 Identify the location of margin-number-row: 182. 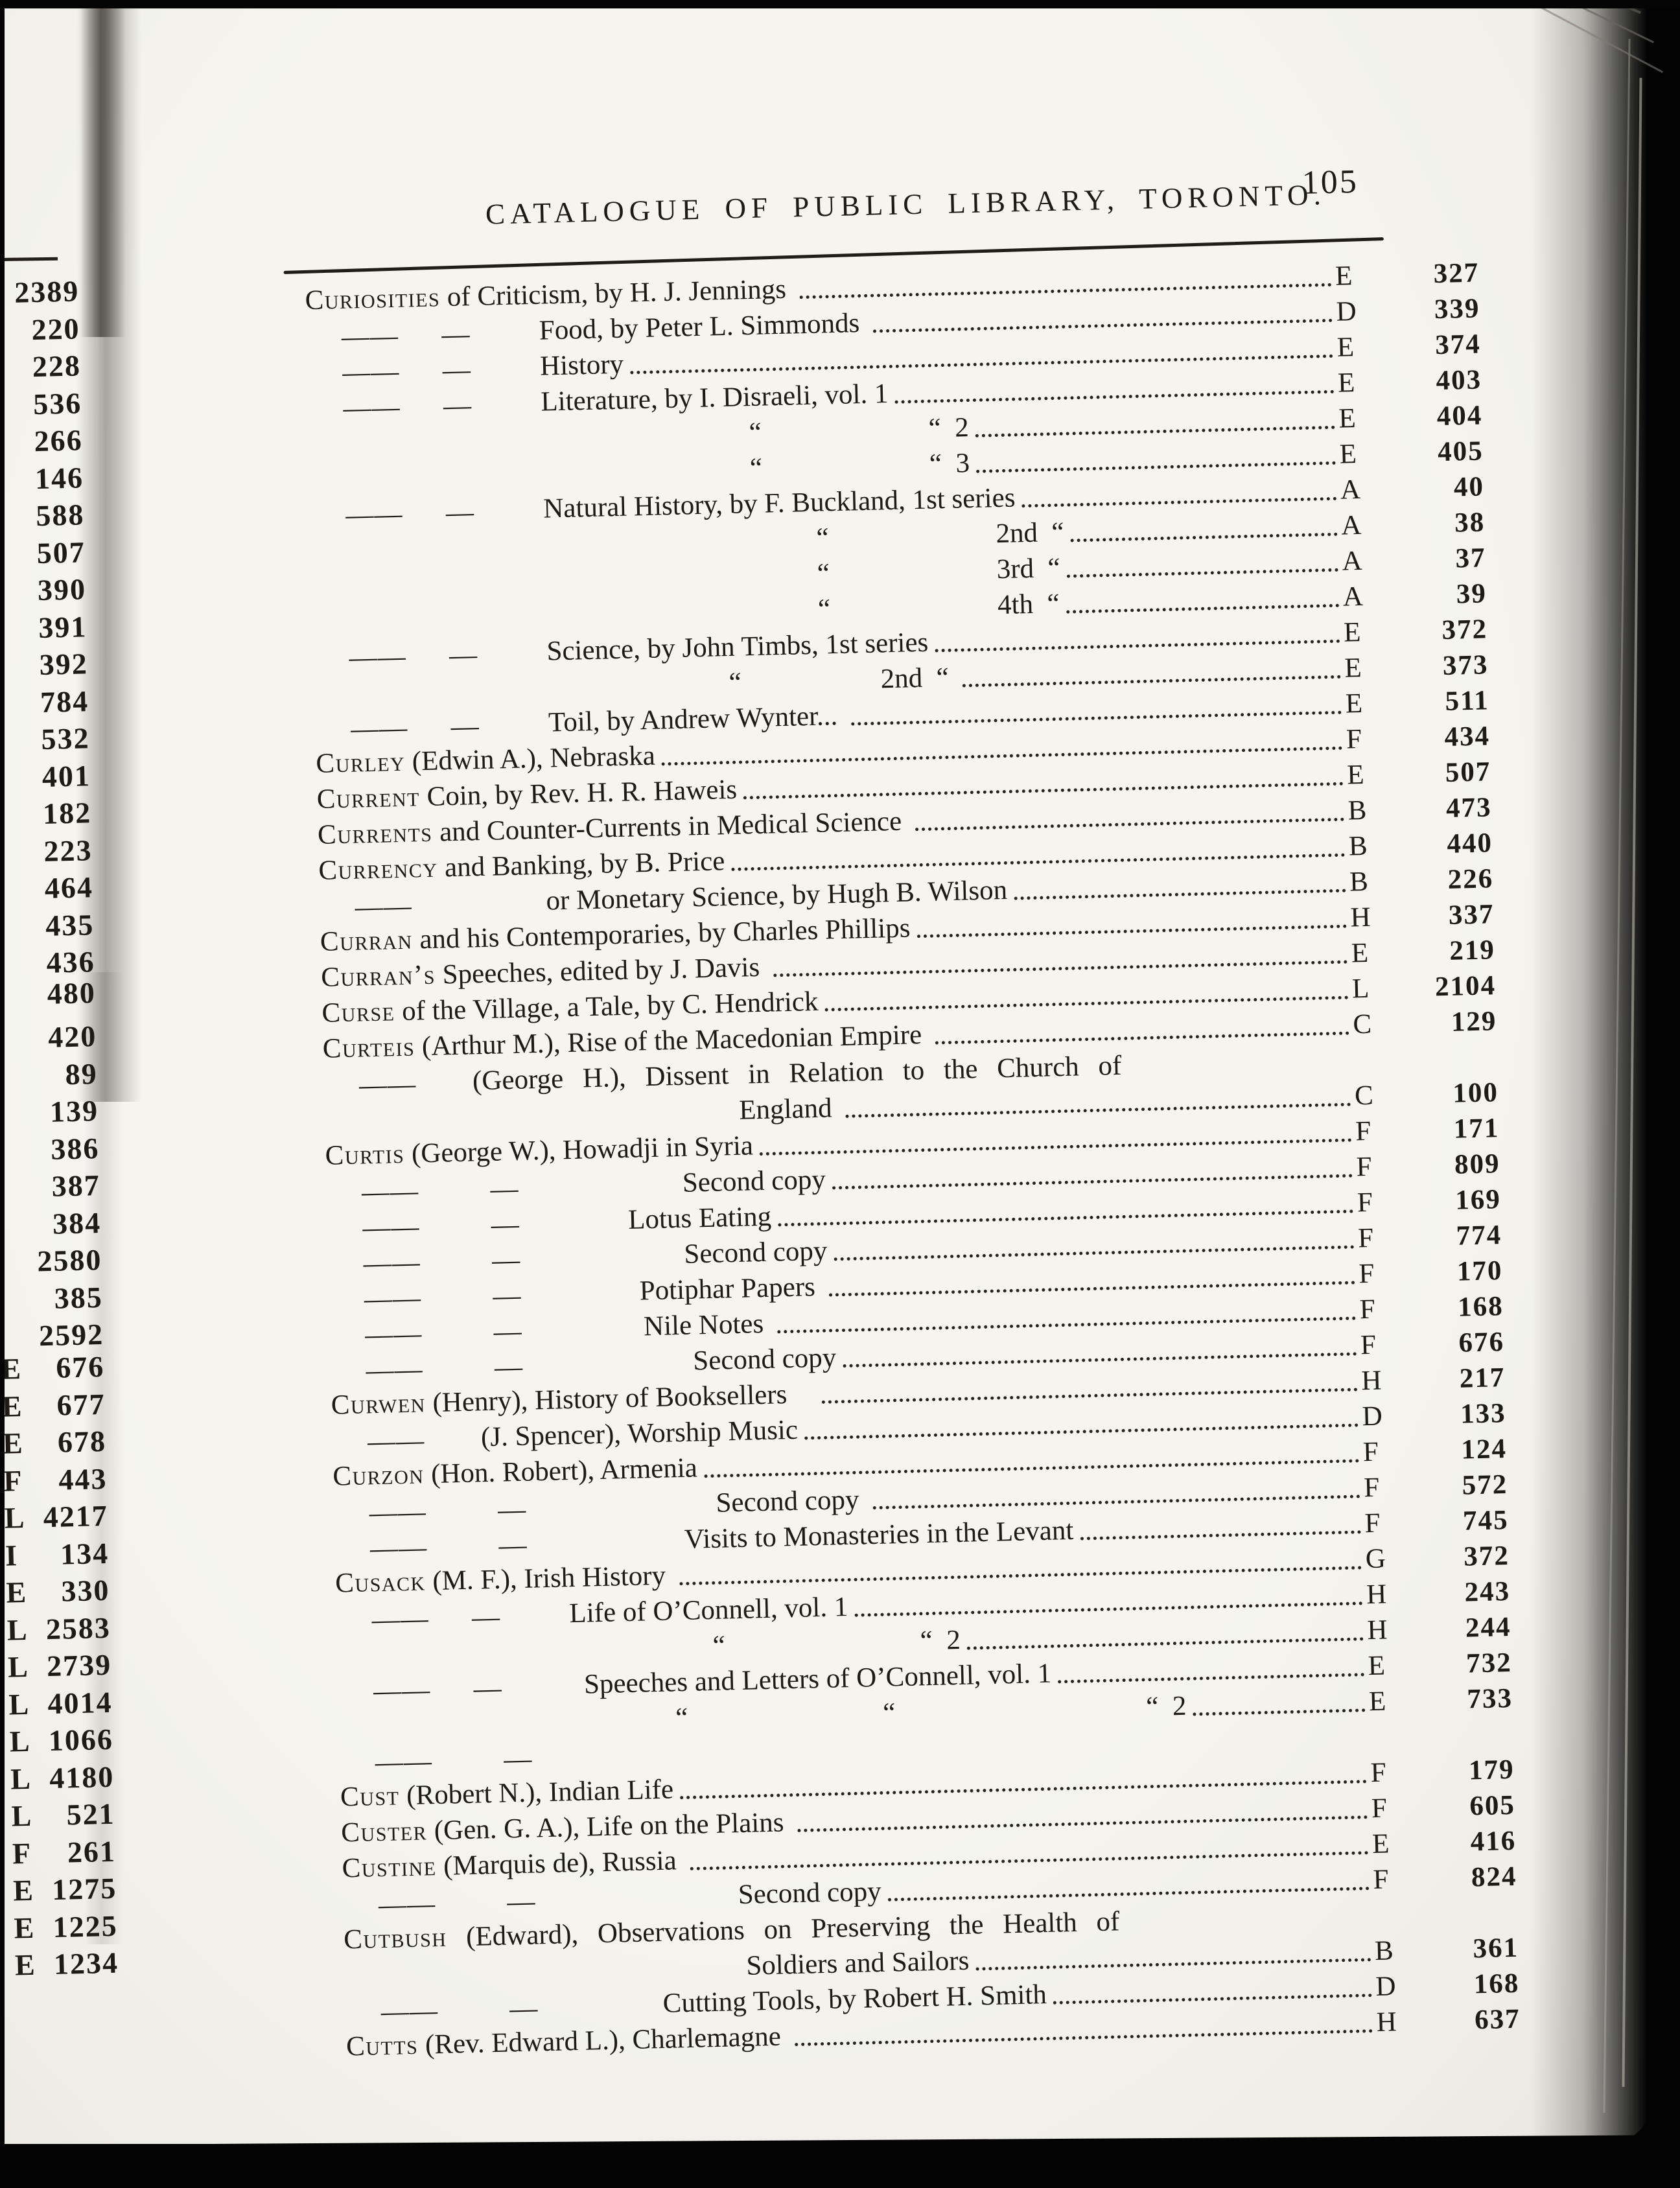
(46, 815).